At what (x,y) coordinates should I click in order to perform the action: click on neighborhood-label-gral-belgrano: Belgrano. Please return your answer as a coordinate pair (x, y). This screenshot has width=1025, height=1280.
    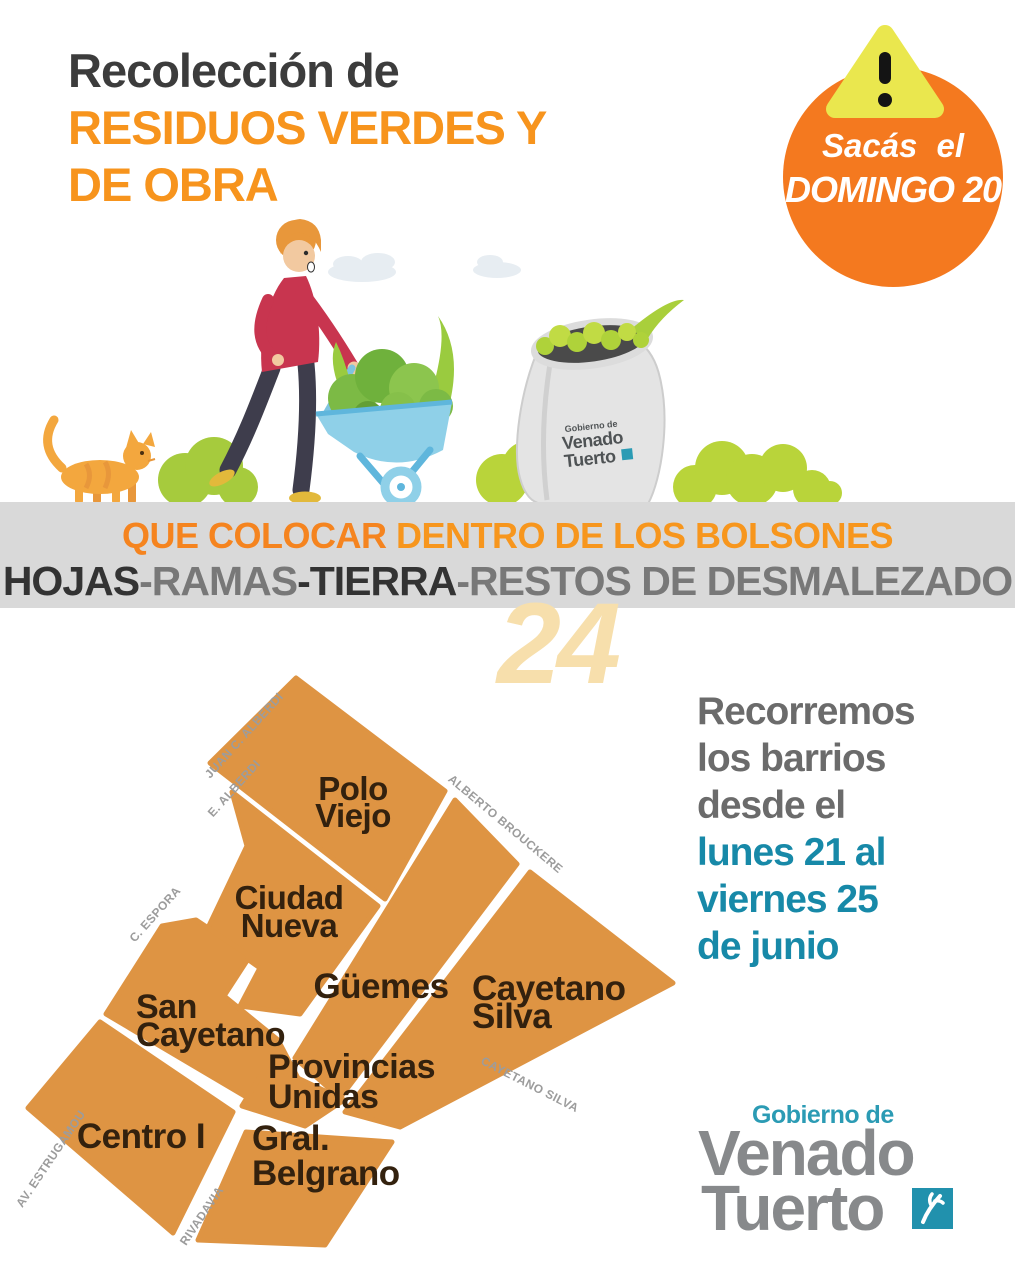
    Looking at the image, I should click on (326, 1173).